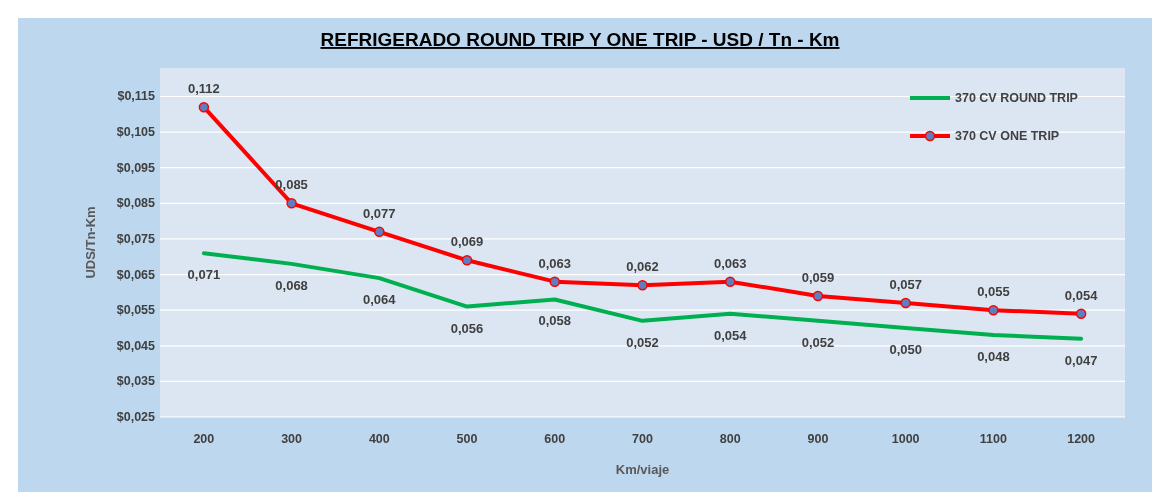  I want to click on y-tick-label: $0,075, so click(136, 238).